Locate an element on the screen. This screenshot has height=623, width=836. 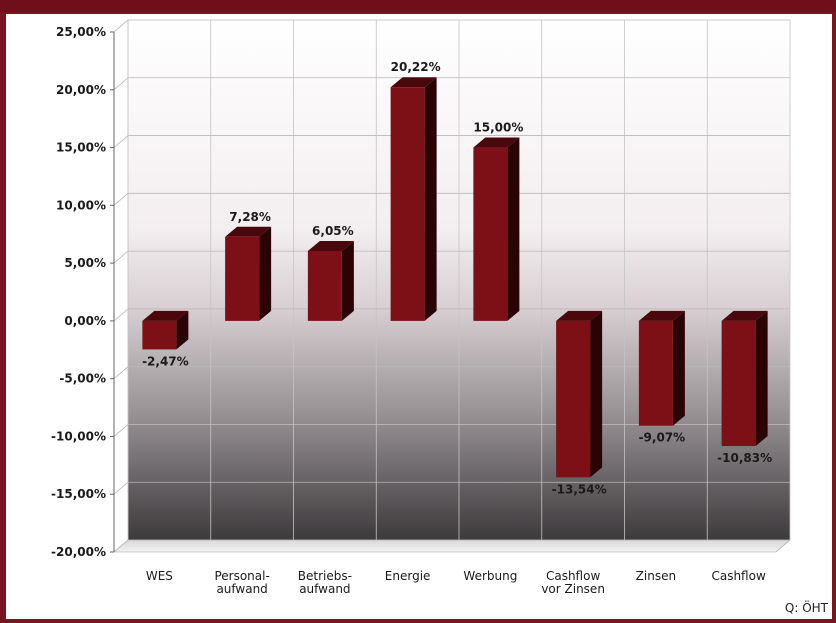
y-tick-label: 5,00% is located at coordinates (85, 263).